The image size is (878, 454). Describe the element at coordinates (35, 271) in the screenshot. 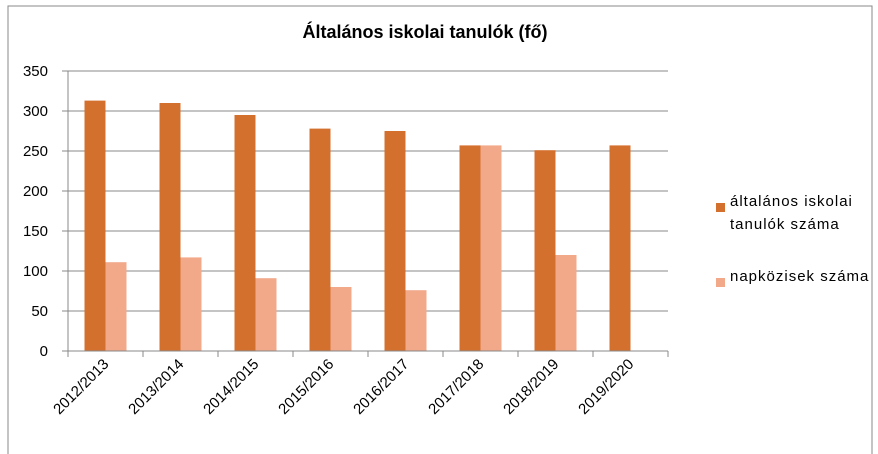

I see `y-tick-label: 100` at that location.